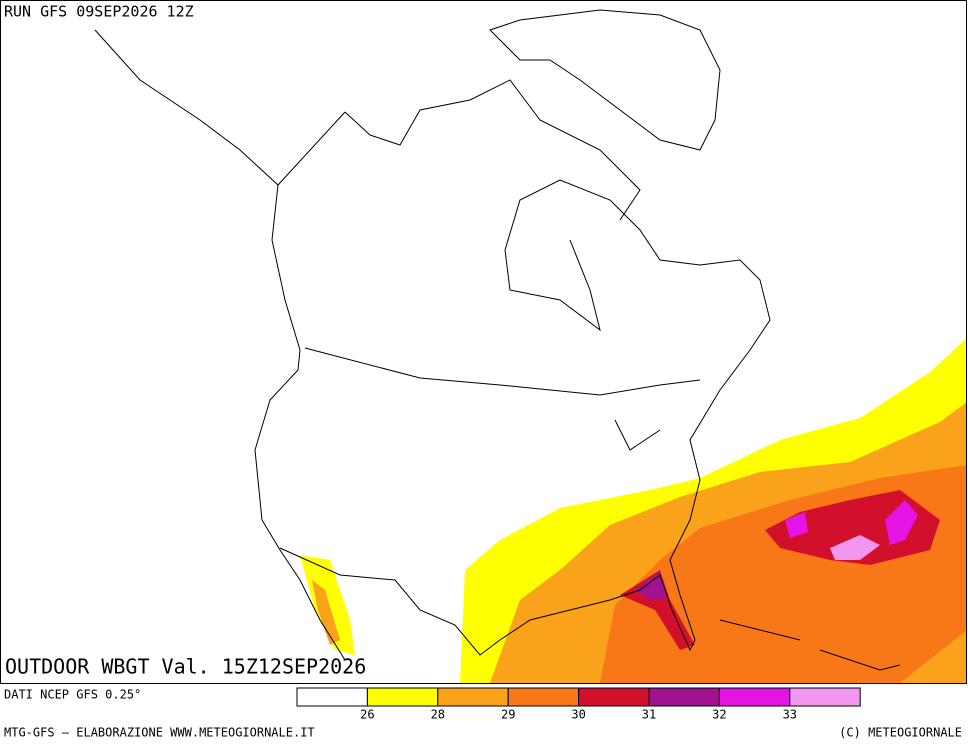 The image size is (968, 745). Describe the element at coordinates (508, 715) in the screenshot. I see `threshold-label: 29` at that location.